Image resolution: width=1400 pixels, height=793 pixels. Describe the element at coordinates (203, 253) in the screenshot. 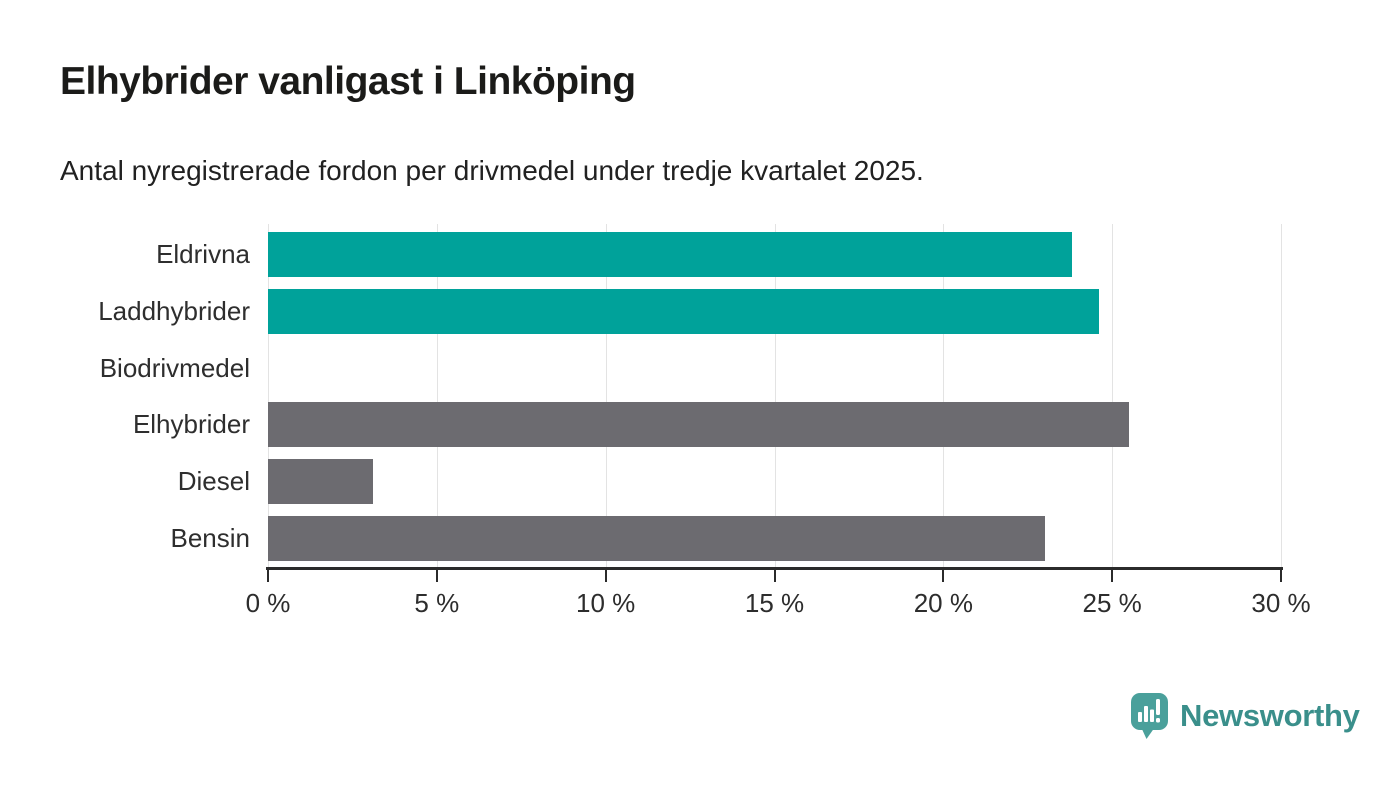

I see `category-label: Eldrivna` at that location.